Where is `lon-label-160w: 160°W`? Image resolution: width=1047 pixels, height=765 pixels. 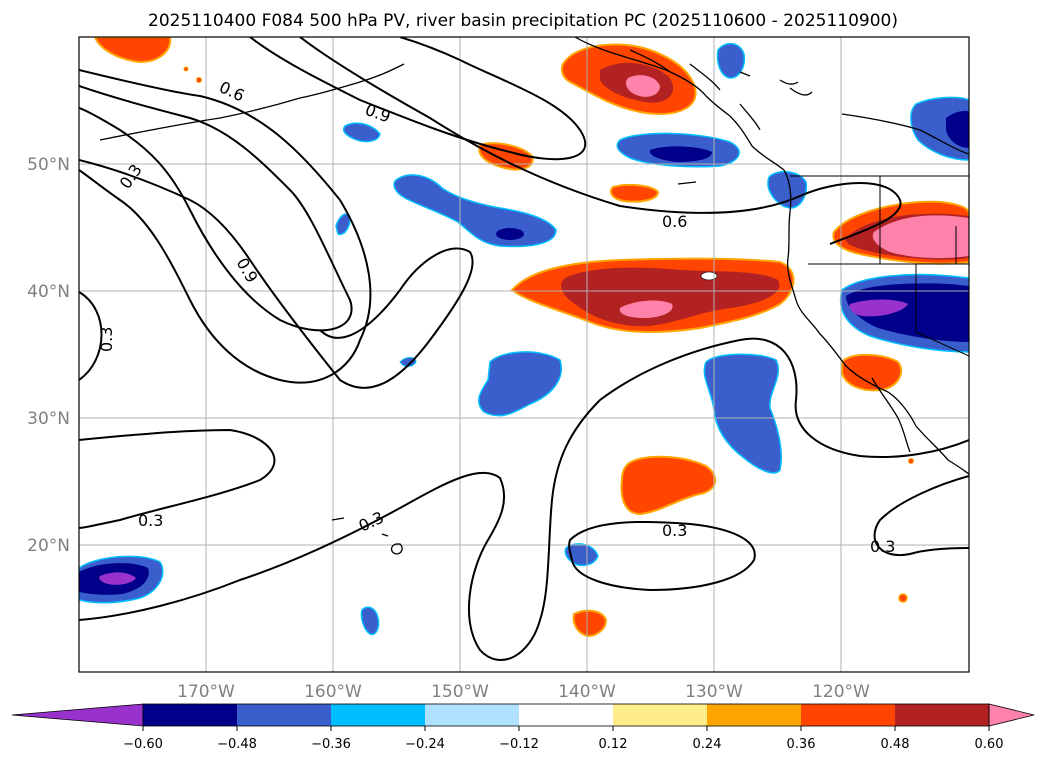 lon-label-160w: 160°W is located at coordinates (333, 692).